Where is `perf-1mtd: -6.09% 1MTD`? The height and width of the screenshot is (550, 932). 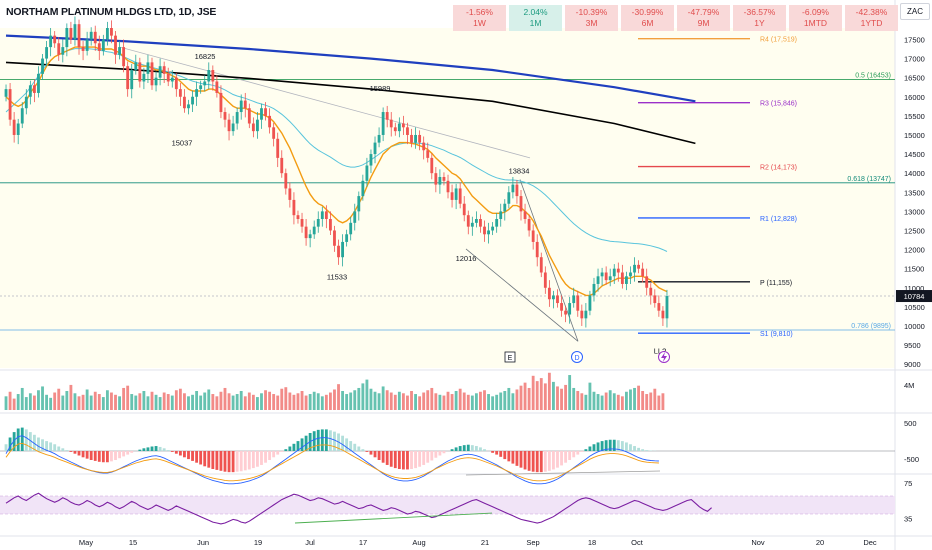
perf-1mtd: -6.09% 1MTD is located at coordinates (815, 18).